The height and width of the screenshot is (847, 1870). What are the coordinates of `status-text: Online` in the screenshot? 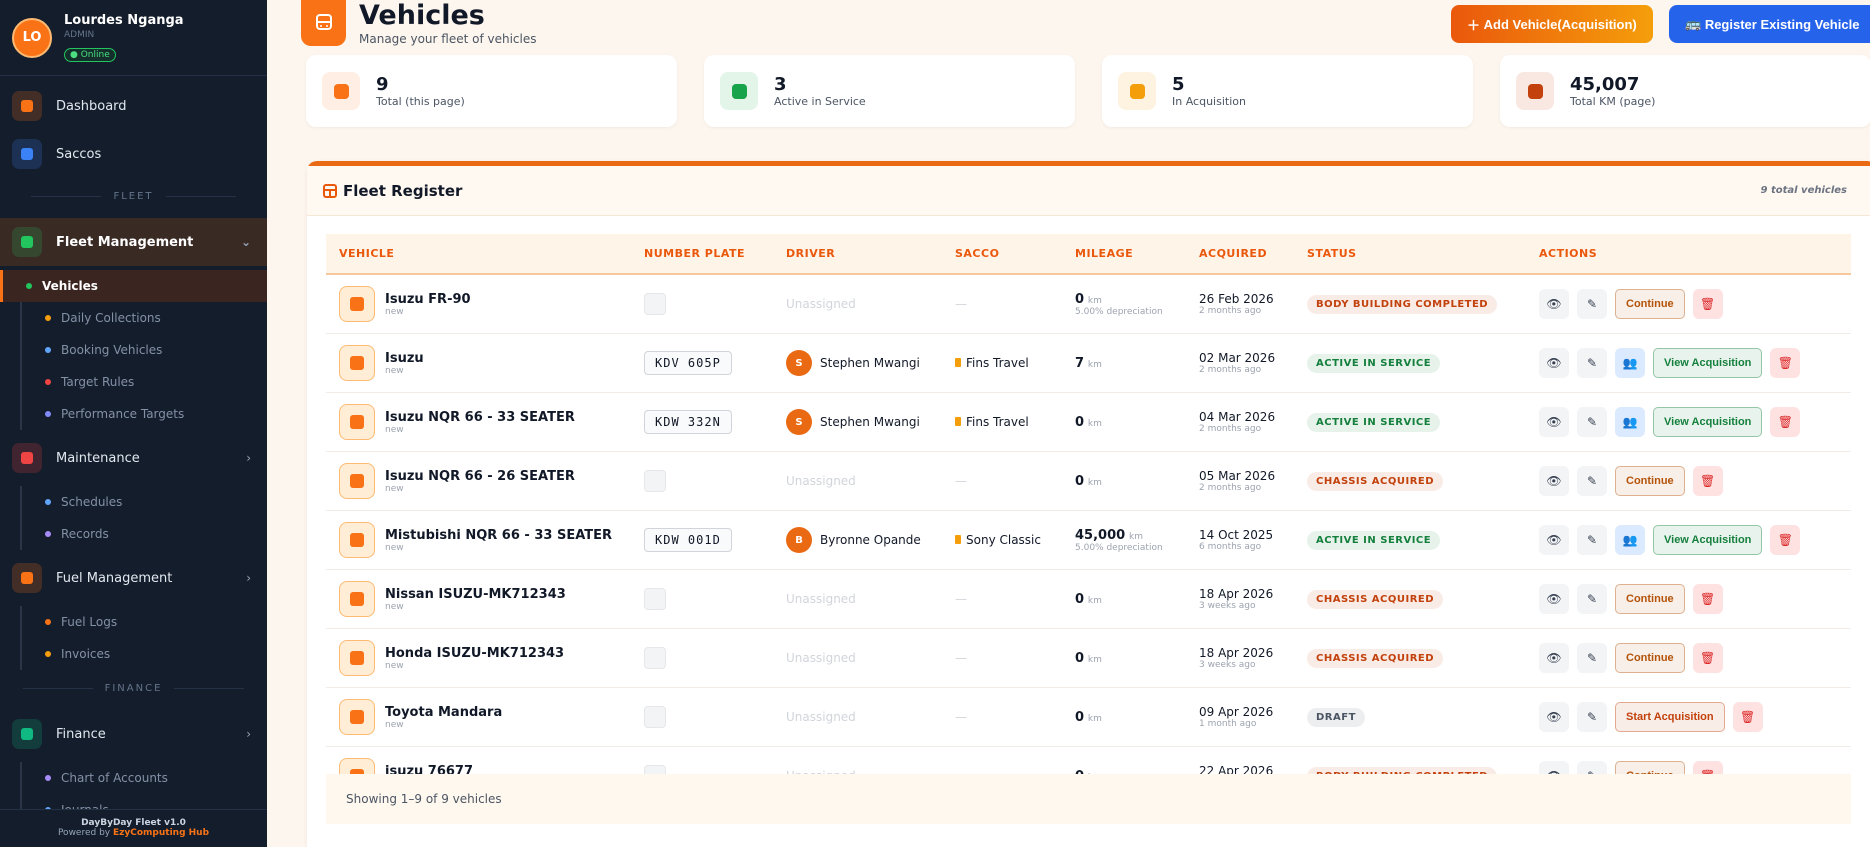 It's located at (95, 55).